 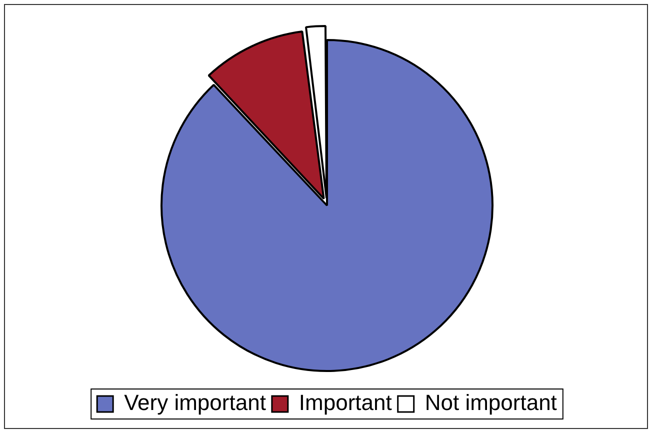 I want to click on legend-label: Important, so click(x=345, y=403).